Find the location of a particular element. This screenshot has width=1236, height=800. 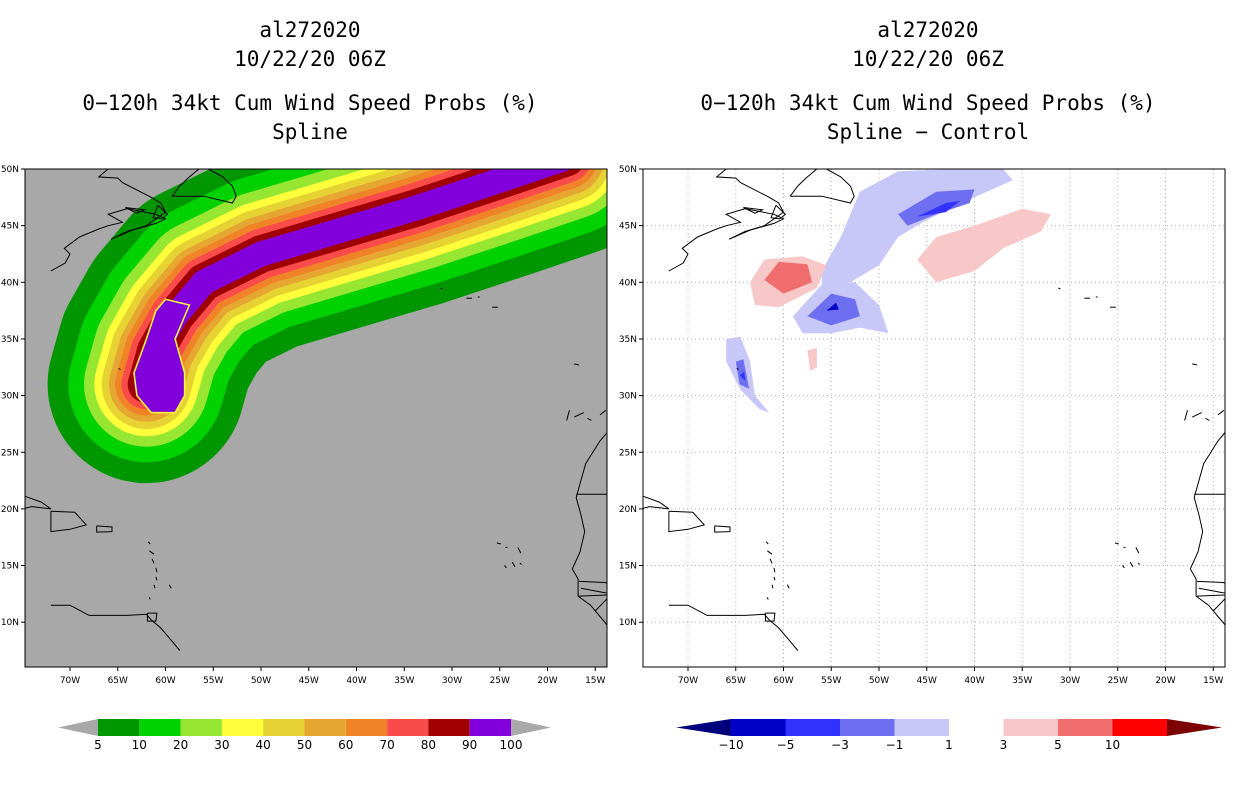

colorbar-extend-low is located at coordinates (78, 727).